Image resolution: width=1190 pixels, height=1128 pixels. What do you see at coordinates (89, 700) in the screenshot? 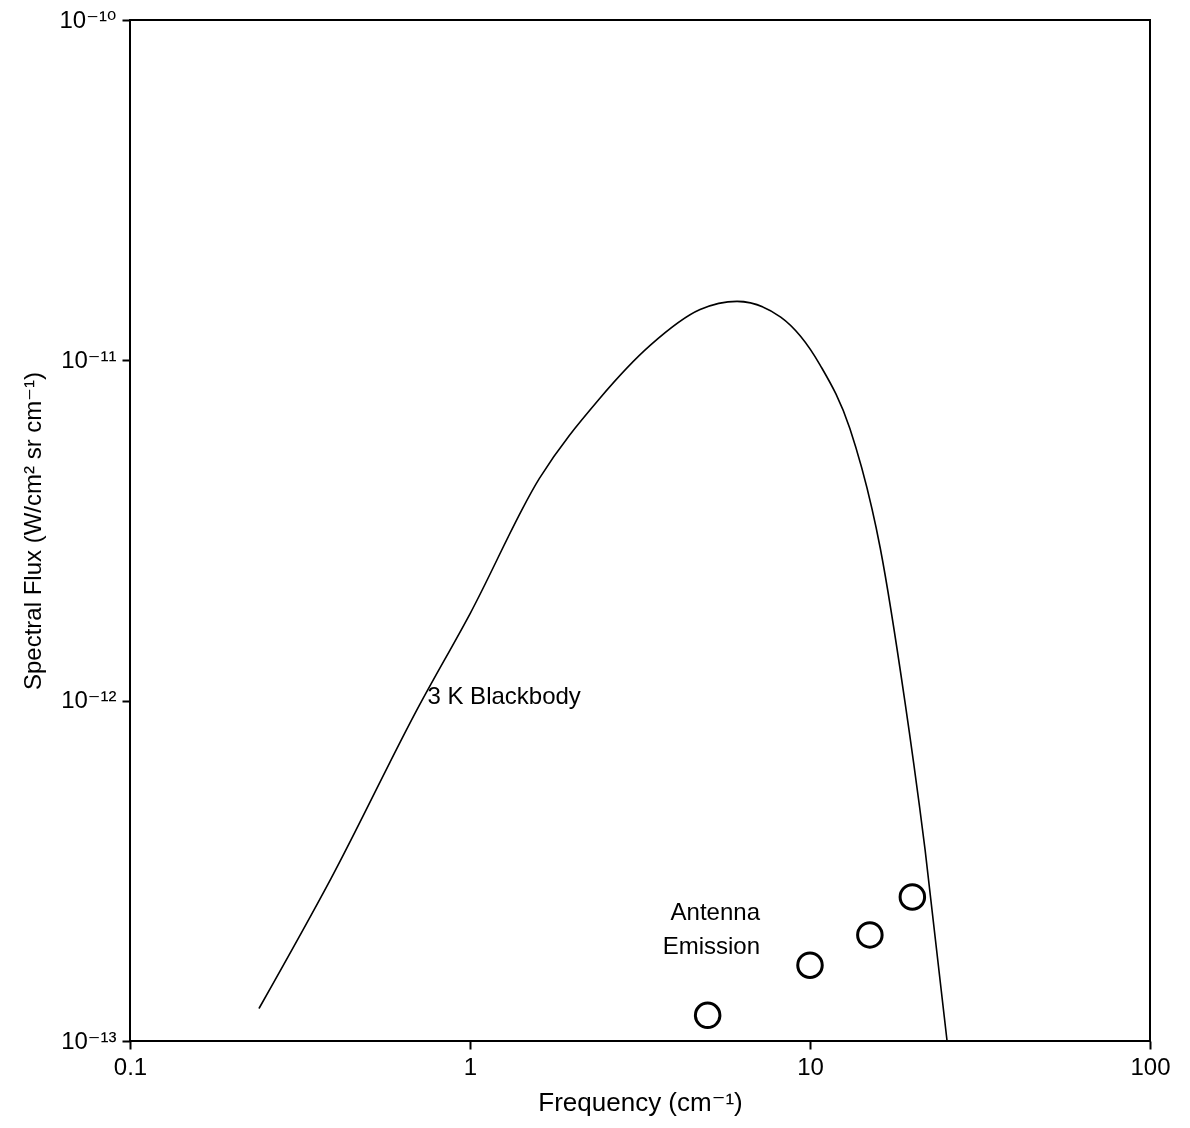
I see `y-tick-label: 10⁻¹²` at bounding box center [89, 700].